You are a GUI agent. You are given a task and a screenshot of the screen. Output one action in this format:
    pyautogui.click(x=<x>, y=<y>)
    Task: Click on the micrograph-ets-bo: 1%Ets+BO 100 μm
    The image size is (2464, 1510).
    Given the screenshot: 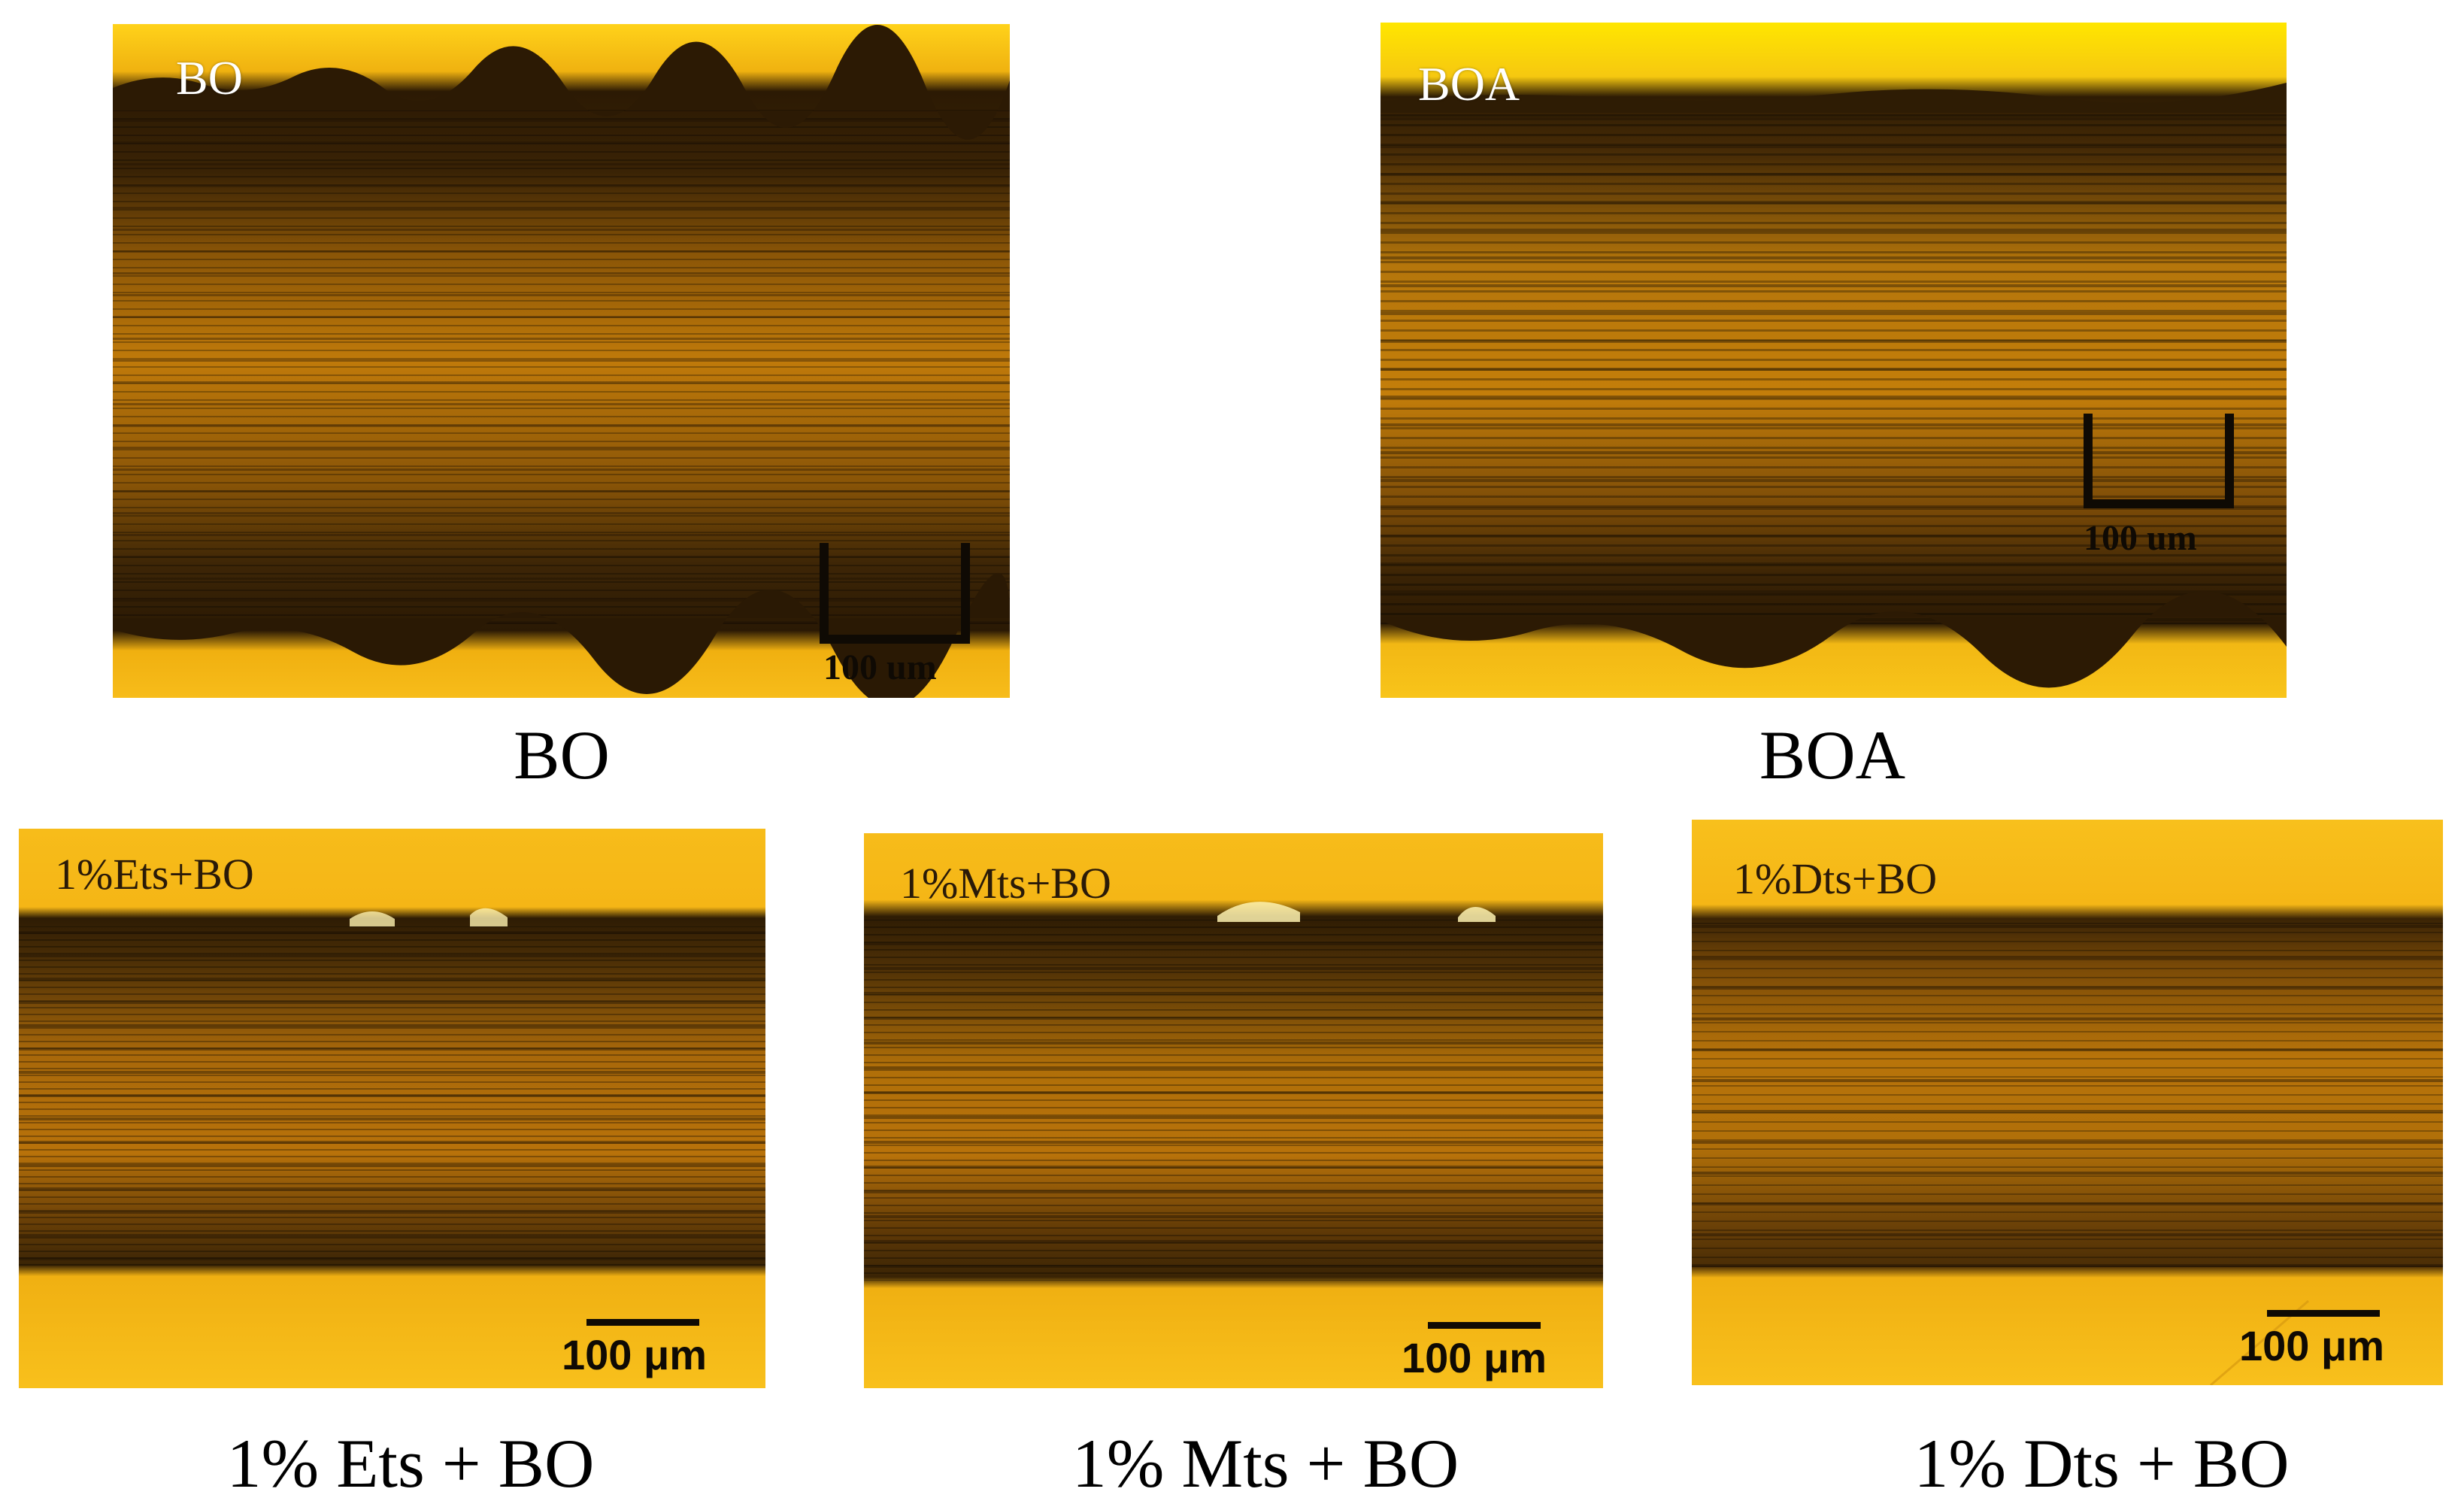 What is the action you would take?
    pyautogui.click(x=392, y=1108)
    